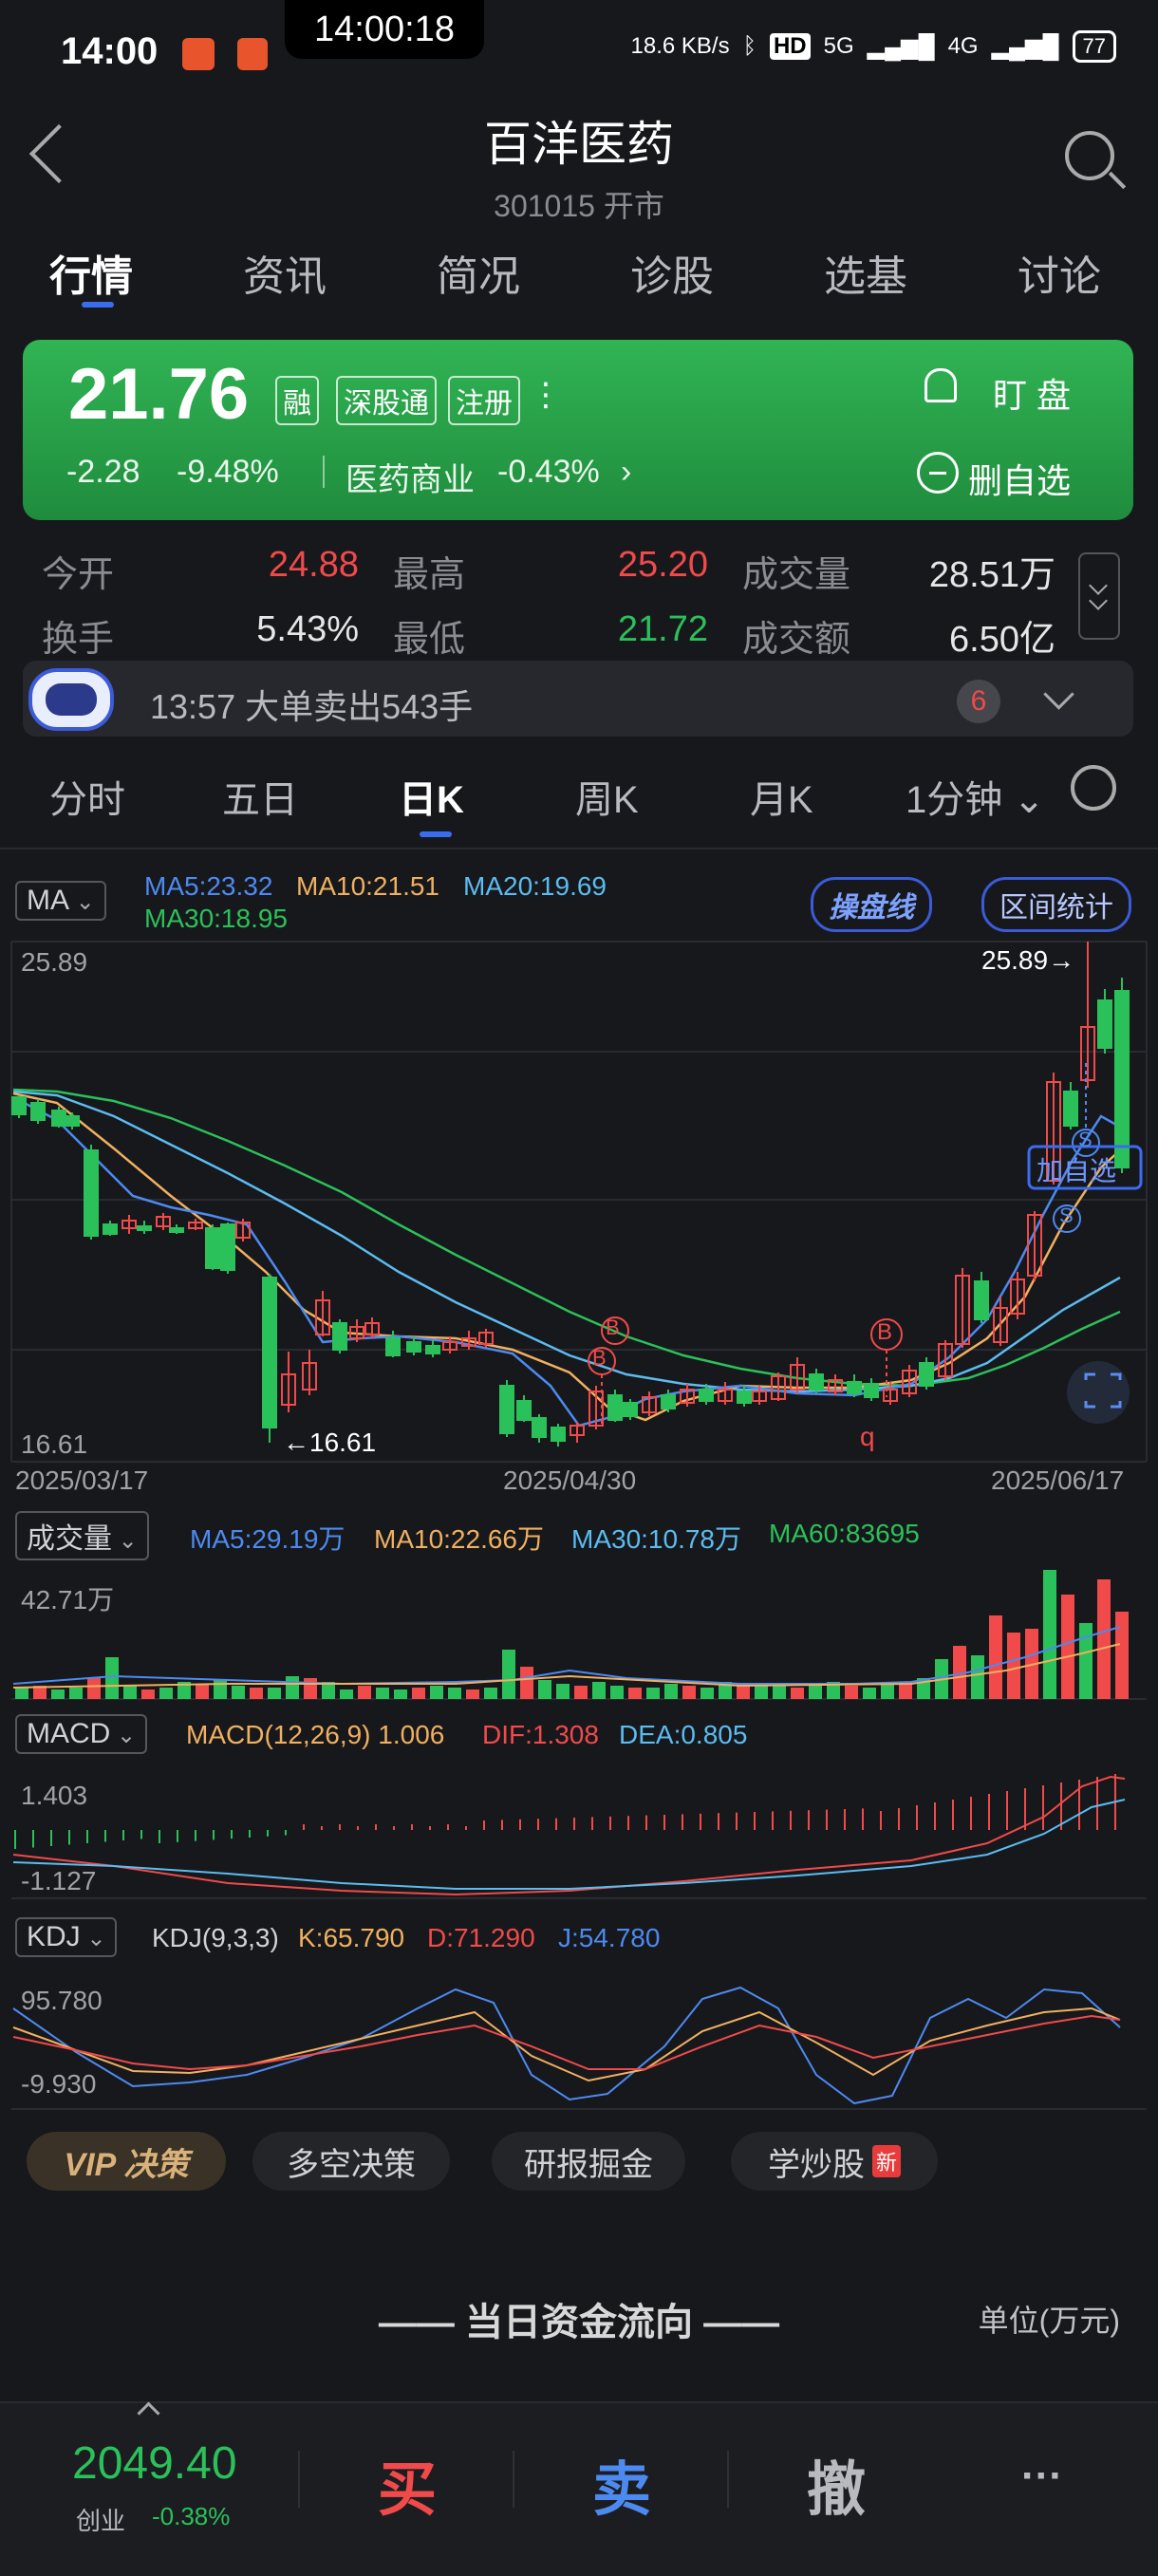 This screenshot has height=2576, width=1158. Describe the element at coordinates (626, 472) in the screenshot. I see `chevron-right-icon: ›` at that location.